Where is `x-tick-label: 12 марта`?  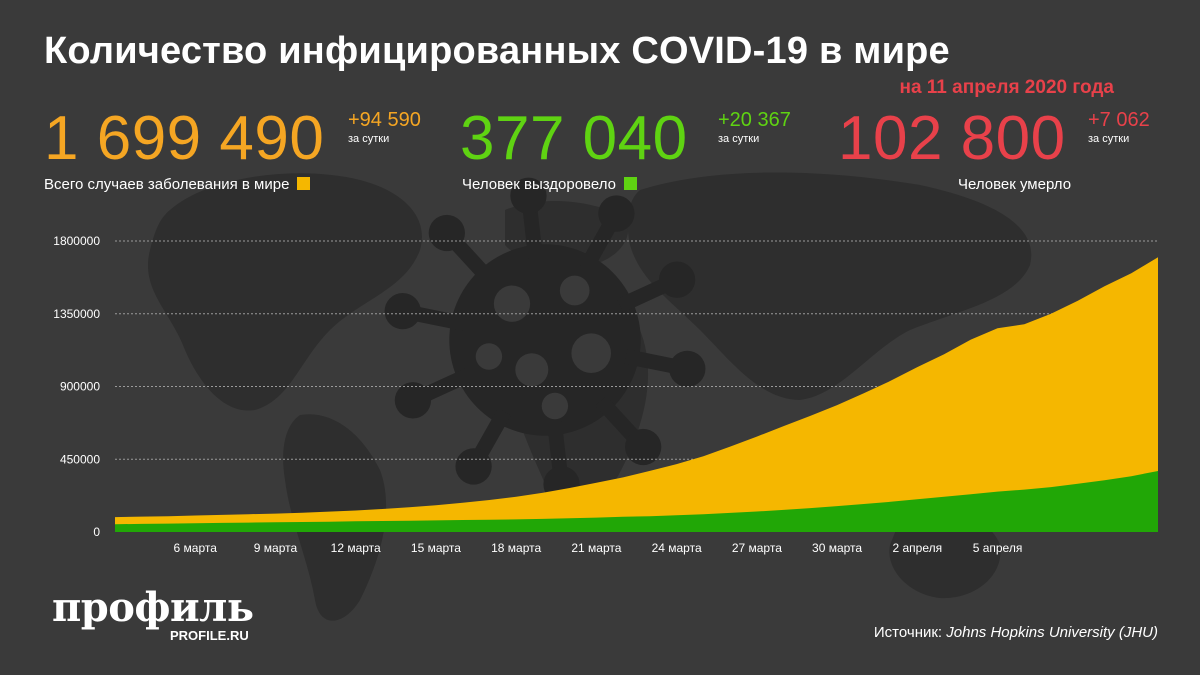
x-tick-label: 12 марта is located at coordinates (356, 548).